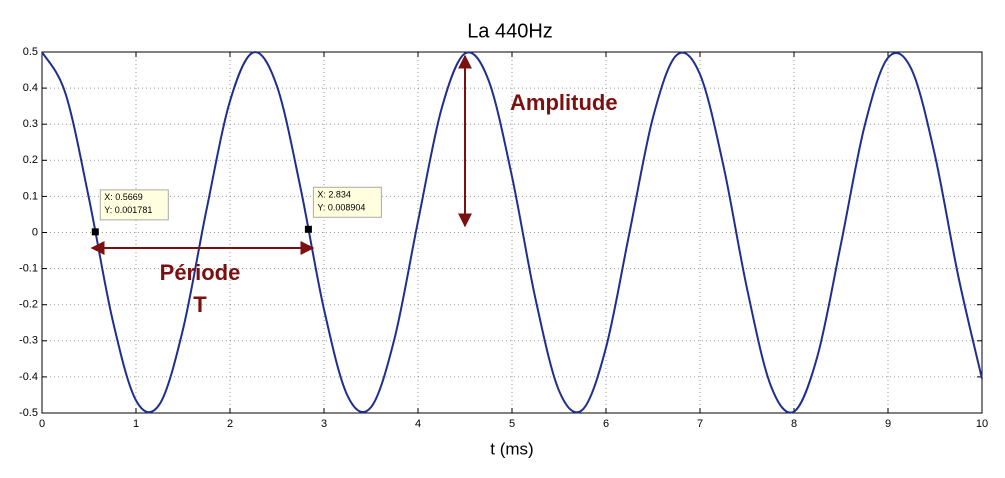 This screenshot has height=478, width=1005. I want to click on y-tick-label: 0, so click(35, 232).